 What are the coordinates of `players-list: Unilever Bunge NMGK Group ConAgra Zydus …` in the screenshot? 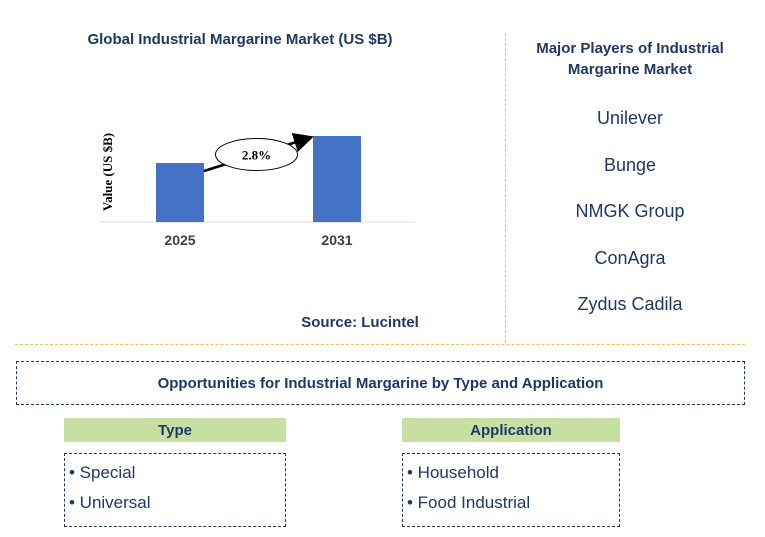 It's located at (630, 224).